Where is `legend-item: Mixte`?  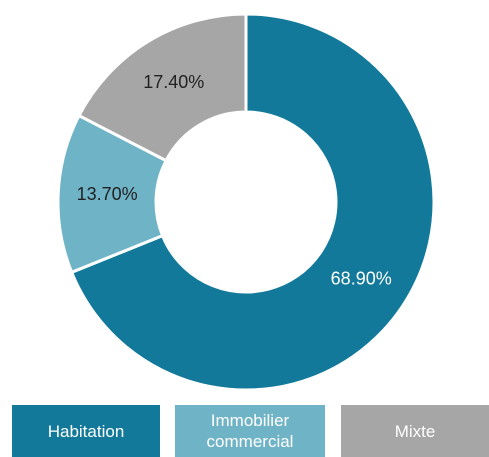
legend-item: Mixte is located at coordinates (415, 431).